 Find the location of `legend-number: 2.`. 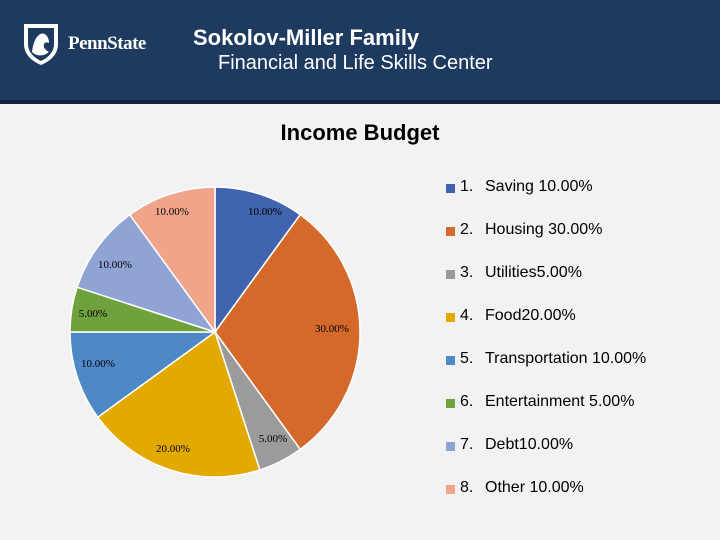

legend-number: 2. is located at coordinates (467, 229).